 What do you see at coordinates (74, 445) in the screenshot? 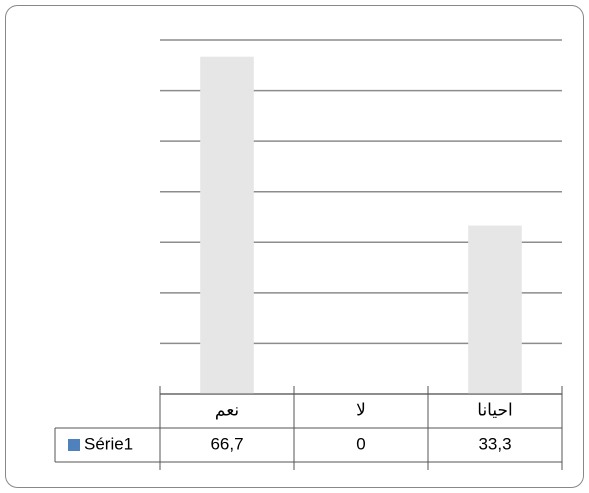
I see `legend-key` at bounding box center [74, 445].